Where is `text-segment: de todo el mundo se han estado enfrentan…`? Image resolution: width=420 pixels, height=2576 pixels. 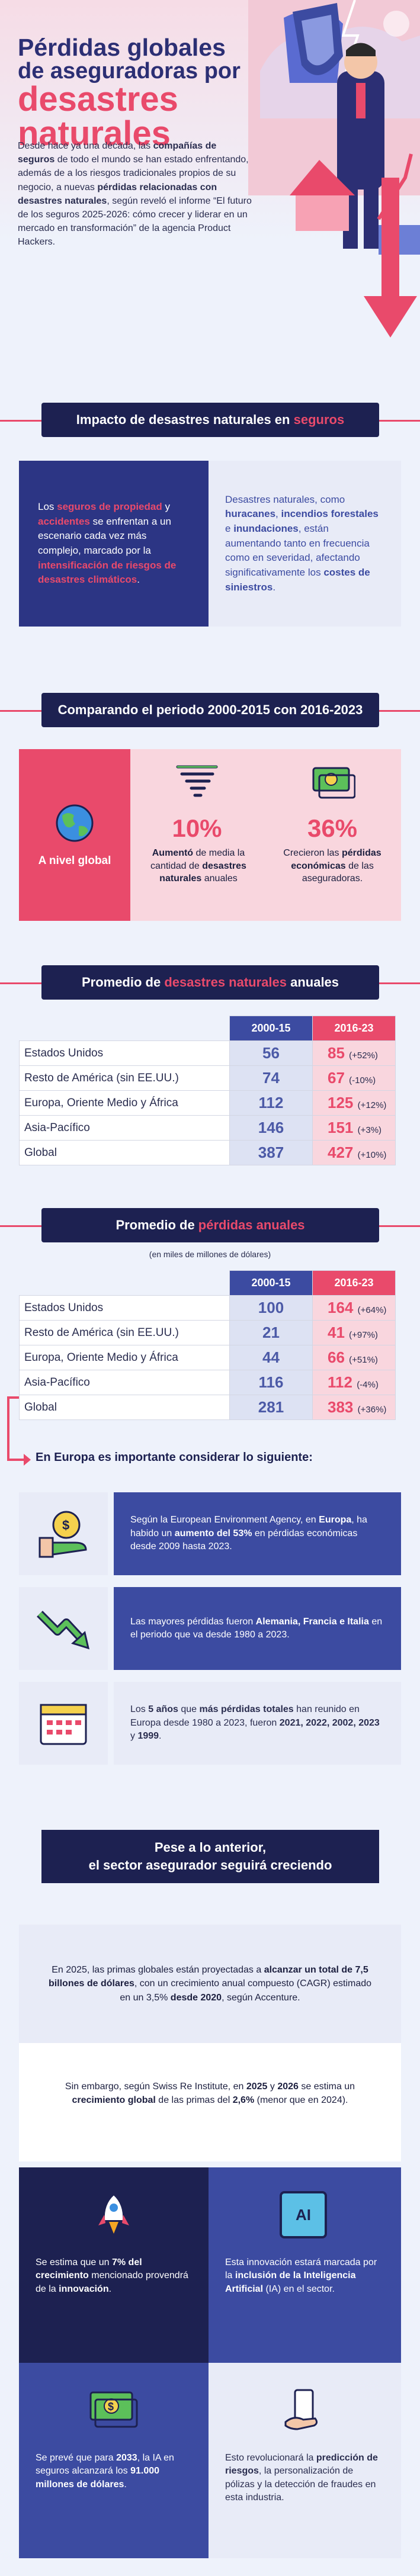 text-segment: de todo el mundo se han estado enfrentan… is located at coordinates (133, 173).